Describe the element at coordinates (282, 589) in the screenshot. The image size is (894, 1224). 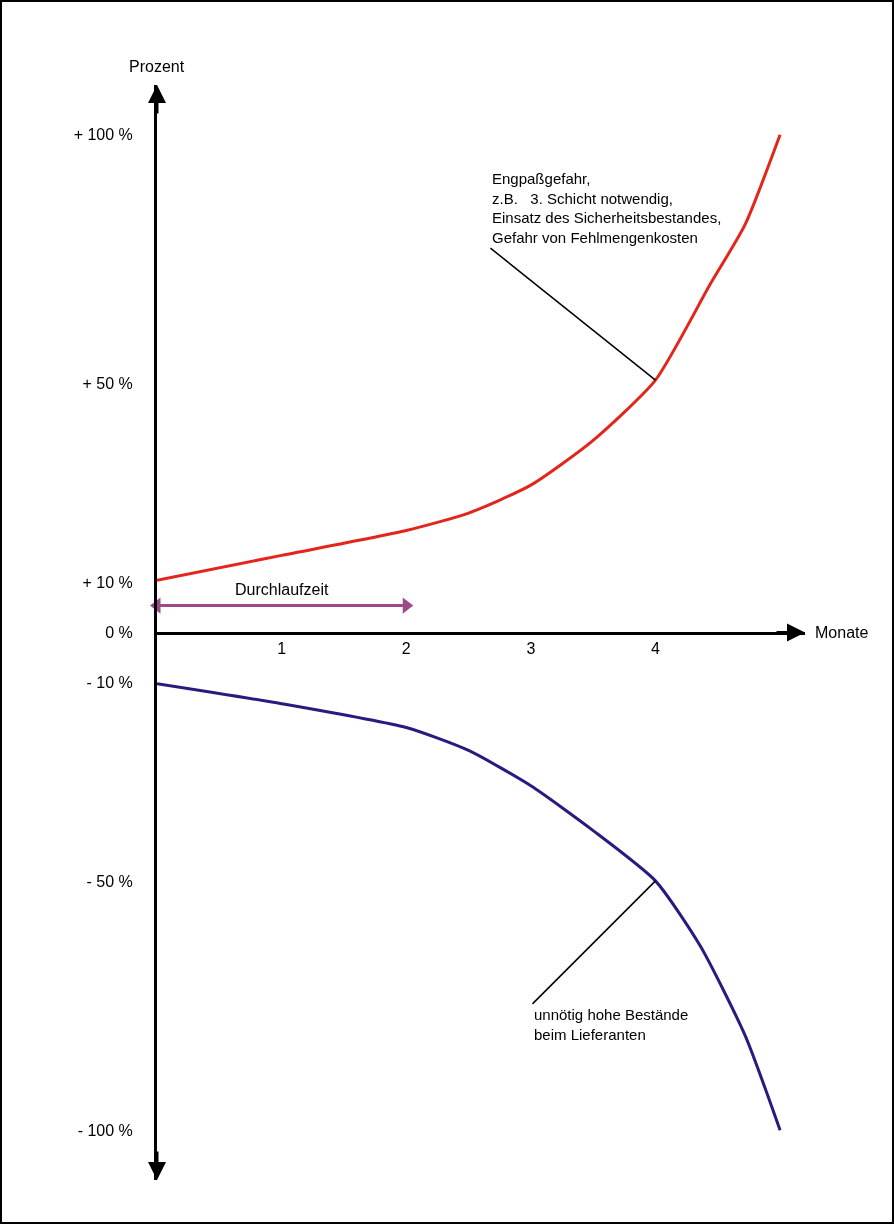
I see `series-label: Durchlaufzeit` at that location.